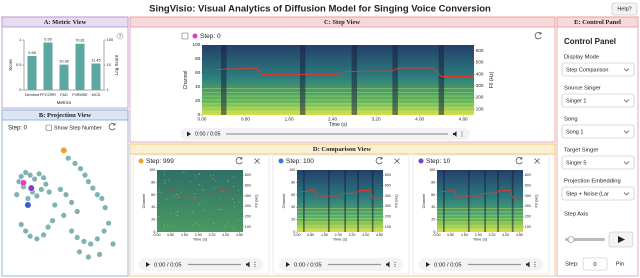 The height and width of the screenshot is (278, 640). What do you see at coordinates (571, 239) in the screenshot?
I see `slider-thumb` at bounding box center [571, 239].